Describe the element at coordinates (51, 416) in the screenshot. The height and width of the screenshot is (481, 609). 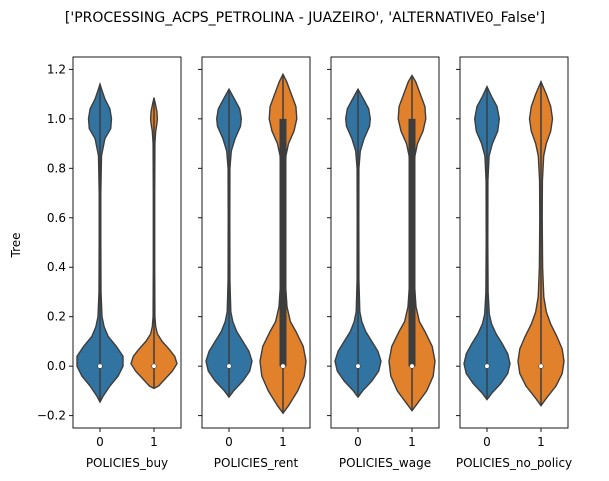
I see `y-tick-label: −0.2` at that location.